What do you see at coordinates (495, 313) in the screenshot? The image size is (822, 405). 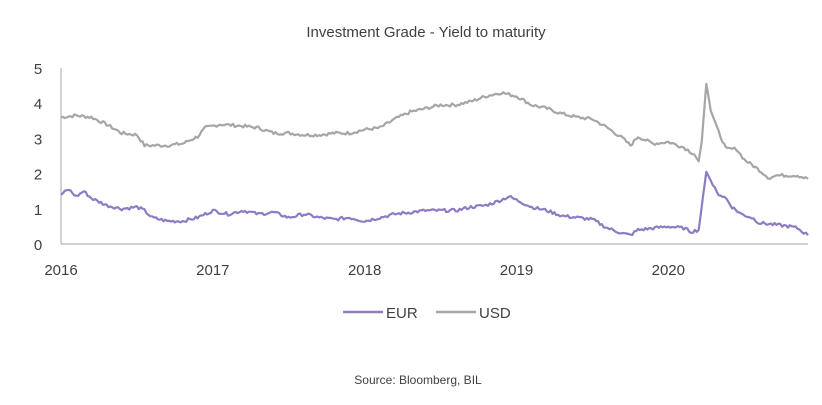 I see `legend-label-usd: USD` at bounding box center [495, 313].